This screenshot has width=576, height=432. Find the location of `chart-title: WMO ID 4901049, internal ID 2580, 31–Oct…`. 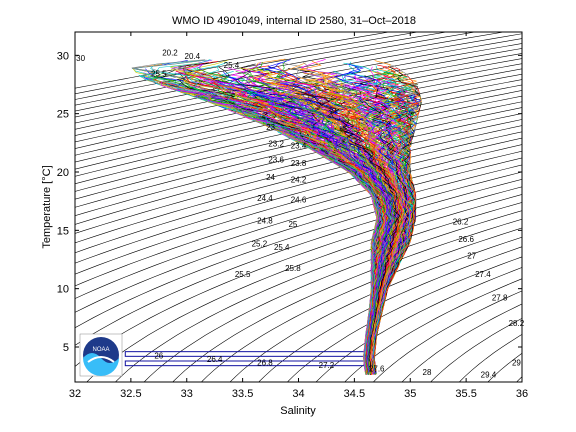

chart-title: WMO ID 4901049, internal ID 2580, 31–Oct… is located at coordinates (294, 21).